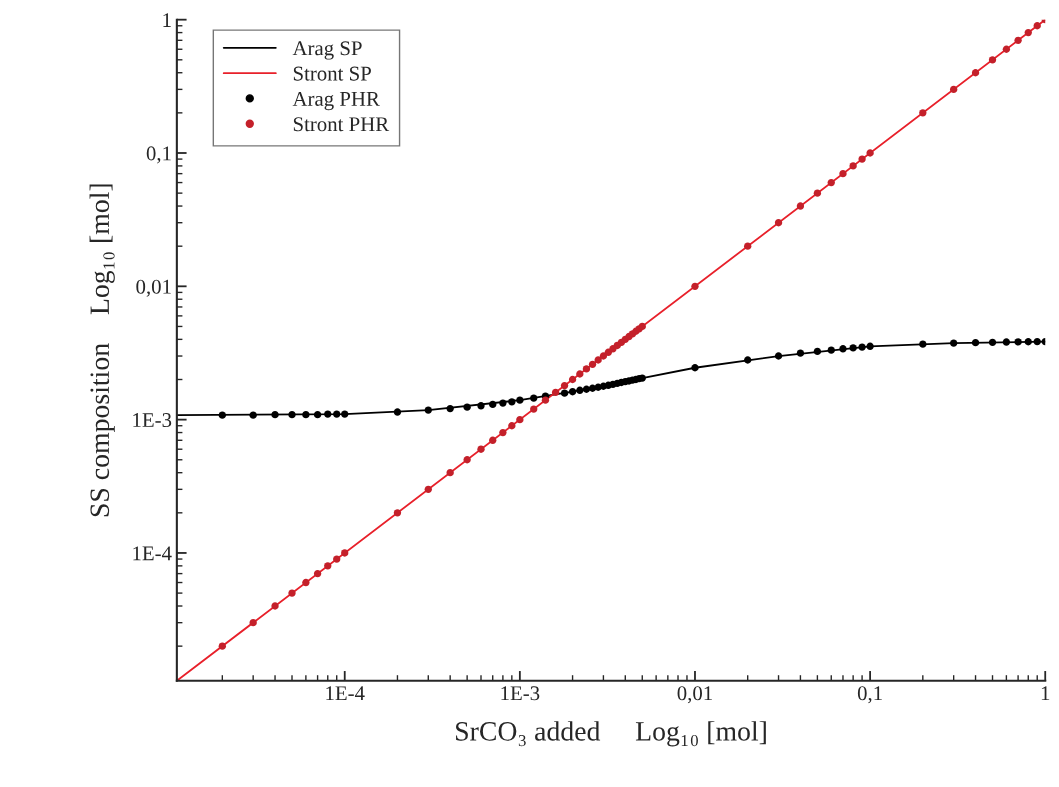 This screenshot has height=787, width=1059. I want to click on x-axis-title: SrCO₃ added Log₁₀ [mol], so click(611, 734).